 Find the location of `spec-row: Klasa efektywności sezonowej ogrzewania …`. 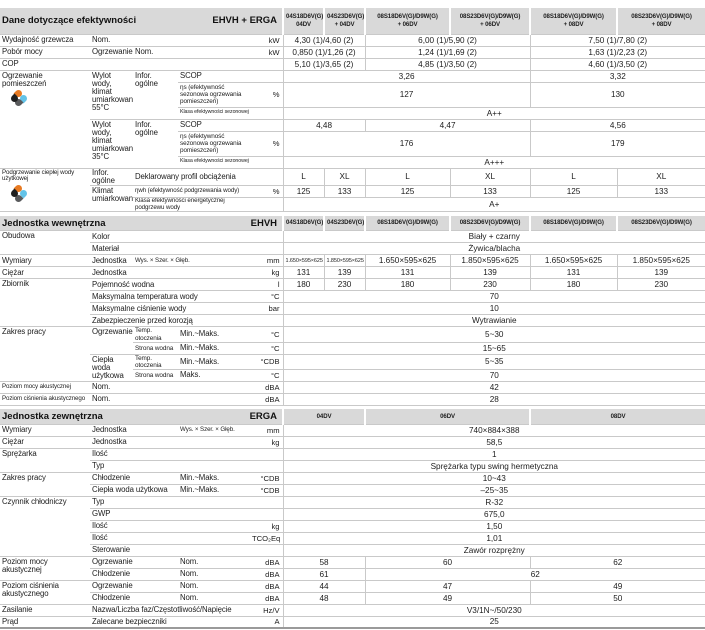

spec-row: Klasa efektywności sezonowej ogrzewania … is located at coordinates (352, 113).